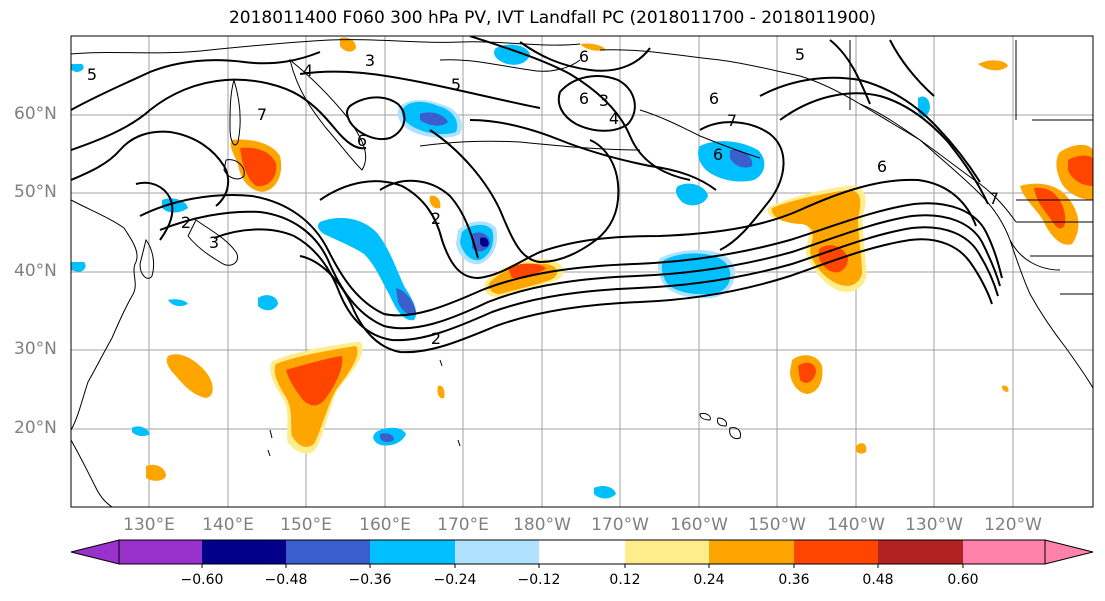 The image size is (1105, 601). Describe the element at coordinates (149, 525) in the screenshot. I see `lon-label-130e: 130°E` at that location.